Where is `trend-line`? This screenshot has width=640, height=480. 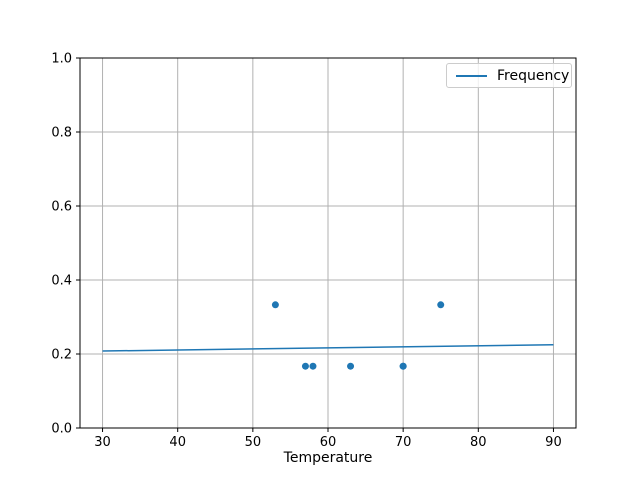 trend-line is located at coordinates (328, 348).